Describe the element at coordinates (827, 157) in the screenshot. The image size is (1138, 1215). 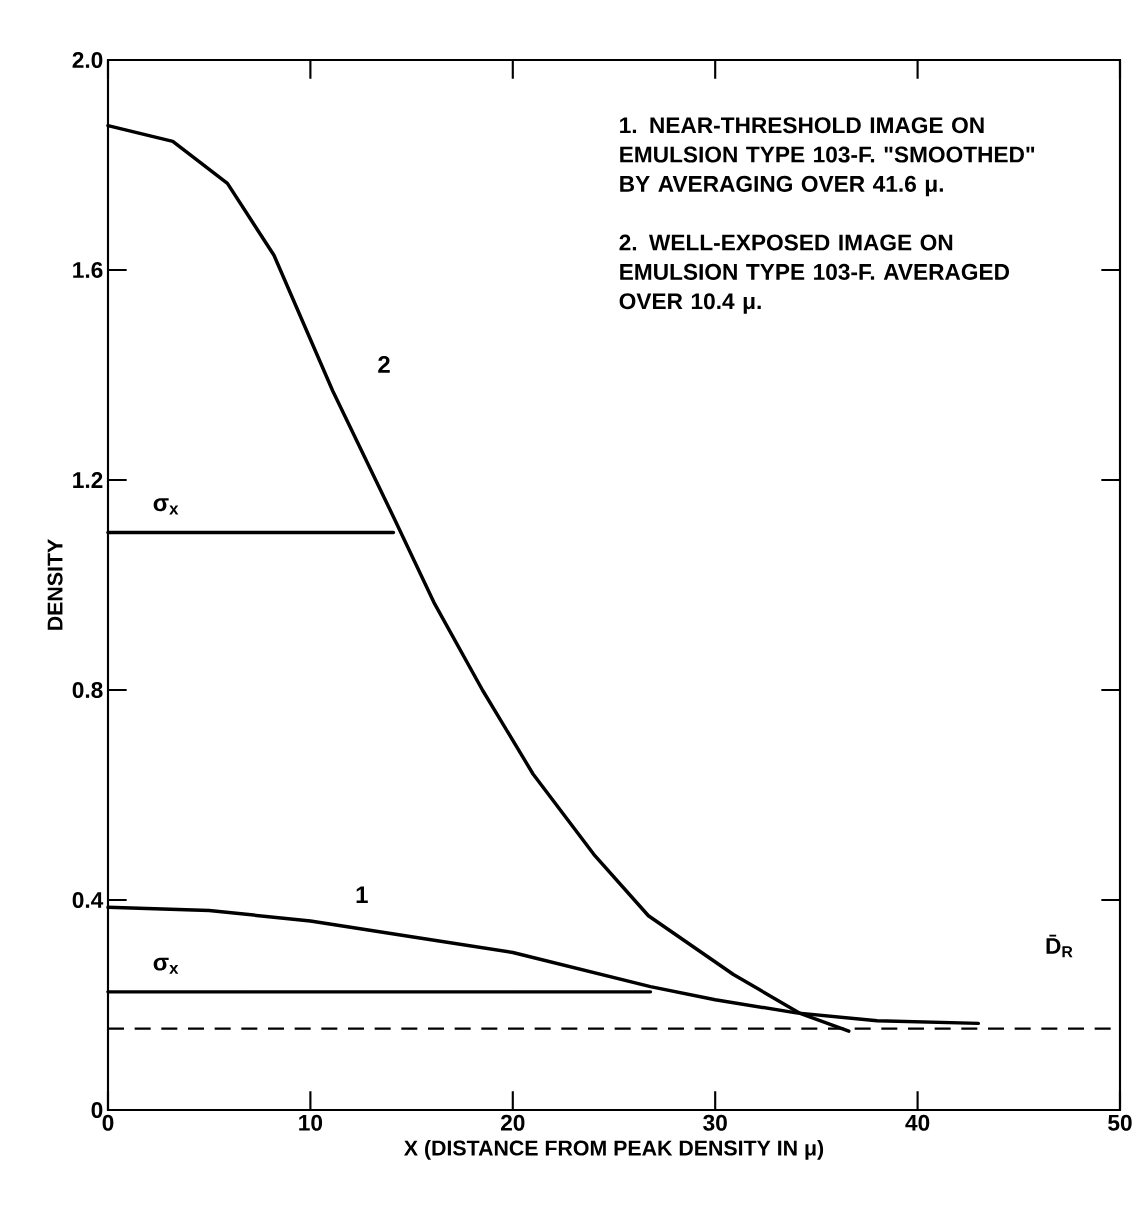
I see `annotation: 1. NEAR-THRESHOLD IMAGE ON EMULSION TYPE 103-F. "SMOOTHED" BY AVERAGING OVER 41.6 μ.` at that location.